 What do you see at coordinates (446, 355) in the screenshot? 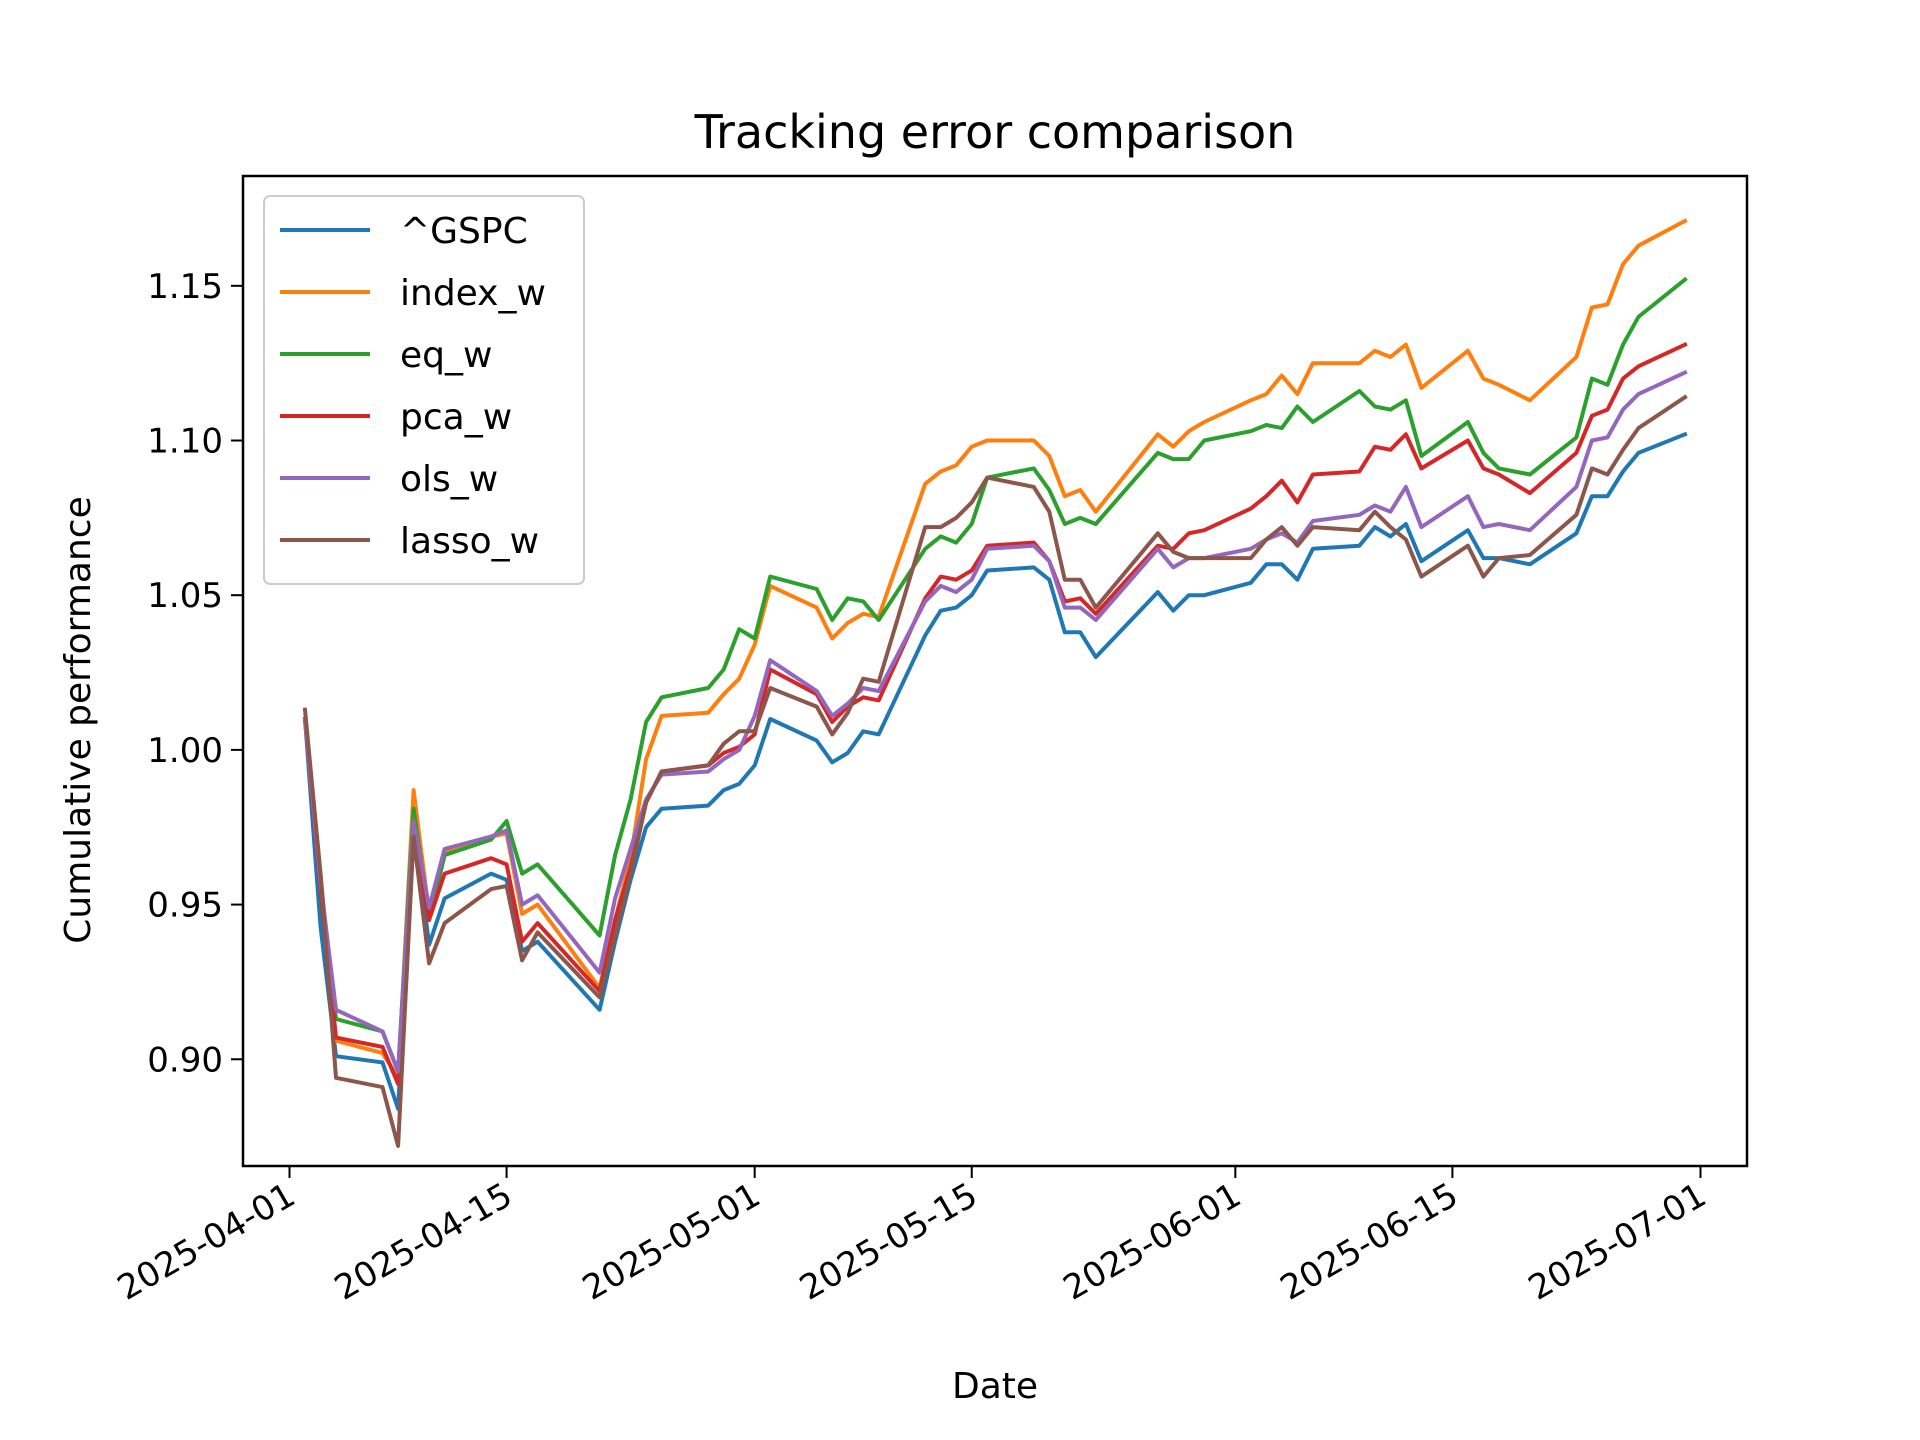
I see `legend-label: eq_w` at bounding box center [446, 355].